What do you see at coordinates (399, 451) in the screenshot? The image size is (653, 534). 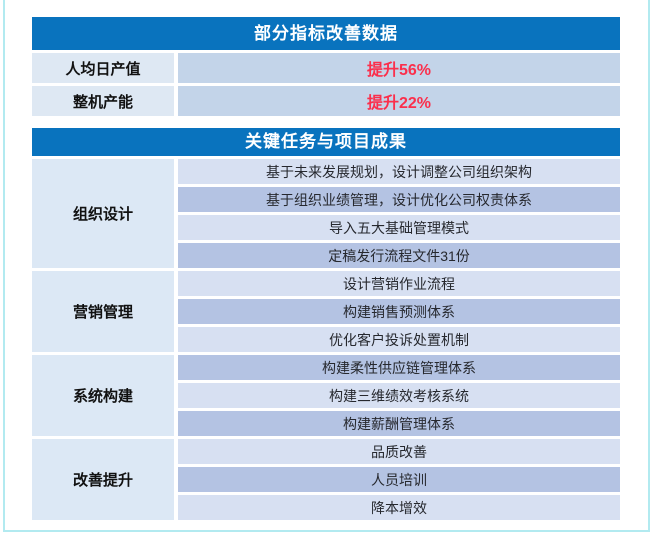 I see `task-row: 品质改善` at bounding box center [399, 451].